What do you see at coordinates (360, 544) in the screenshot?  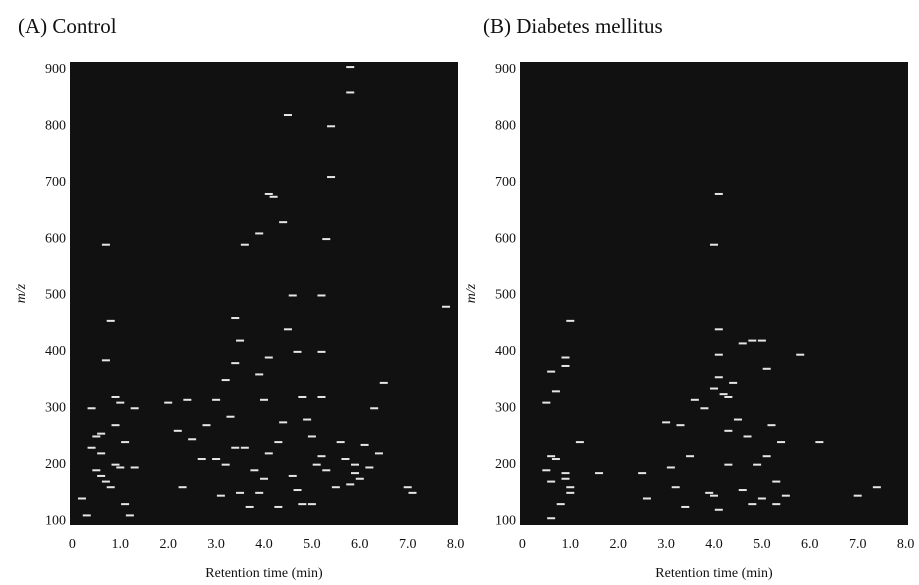 I see `x-tick-label: 6.0` at bounding box center [360, 544].